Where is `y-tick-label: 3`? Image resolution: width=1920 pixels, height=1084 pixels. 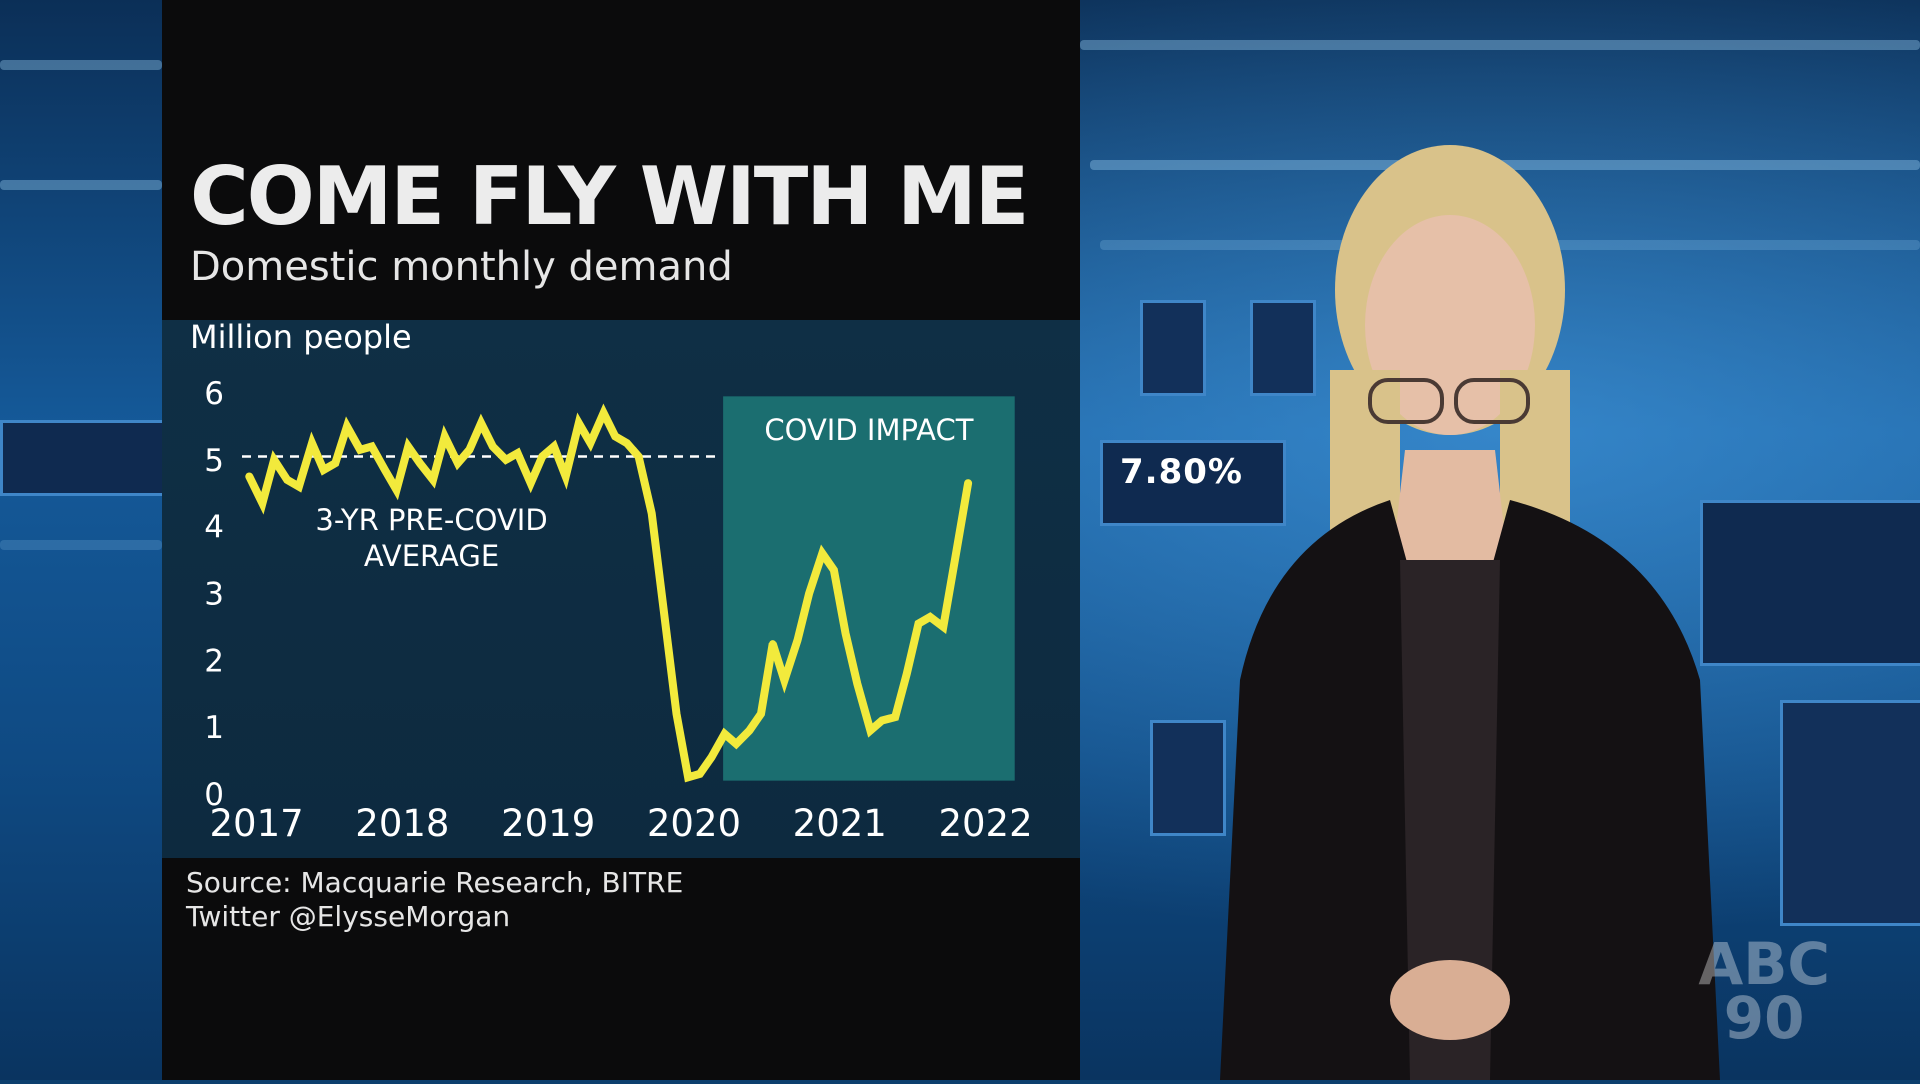 y-tick-label: 3 is located at coordinates (214, 595).